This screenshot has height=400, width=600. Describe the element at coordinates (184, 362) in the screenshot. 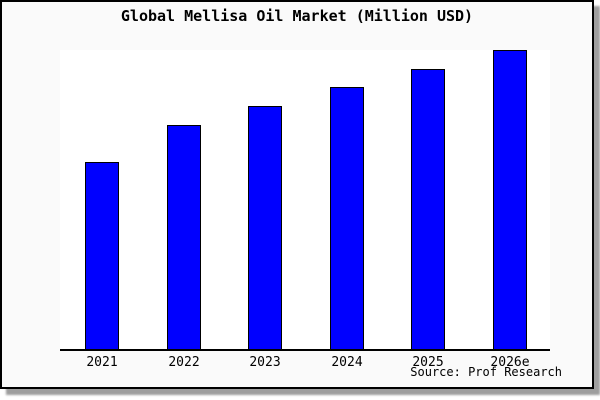

I see `x-tick-label-2022: 2022` at that location.